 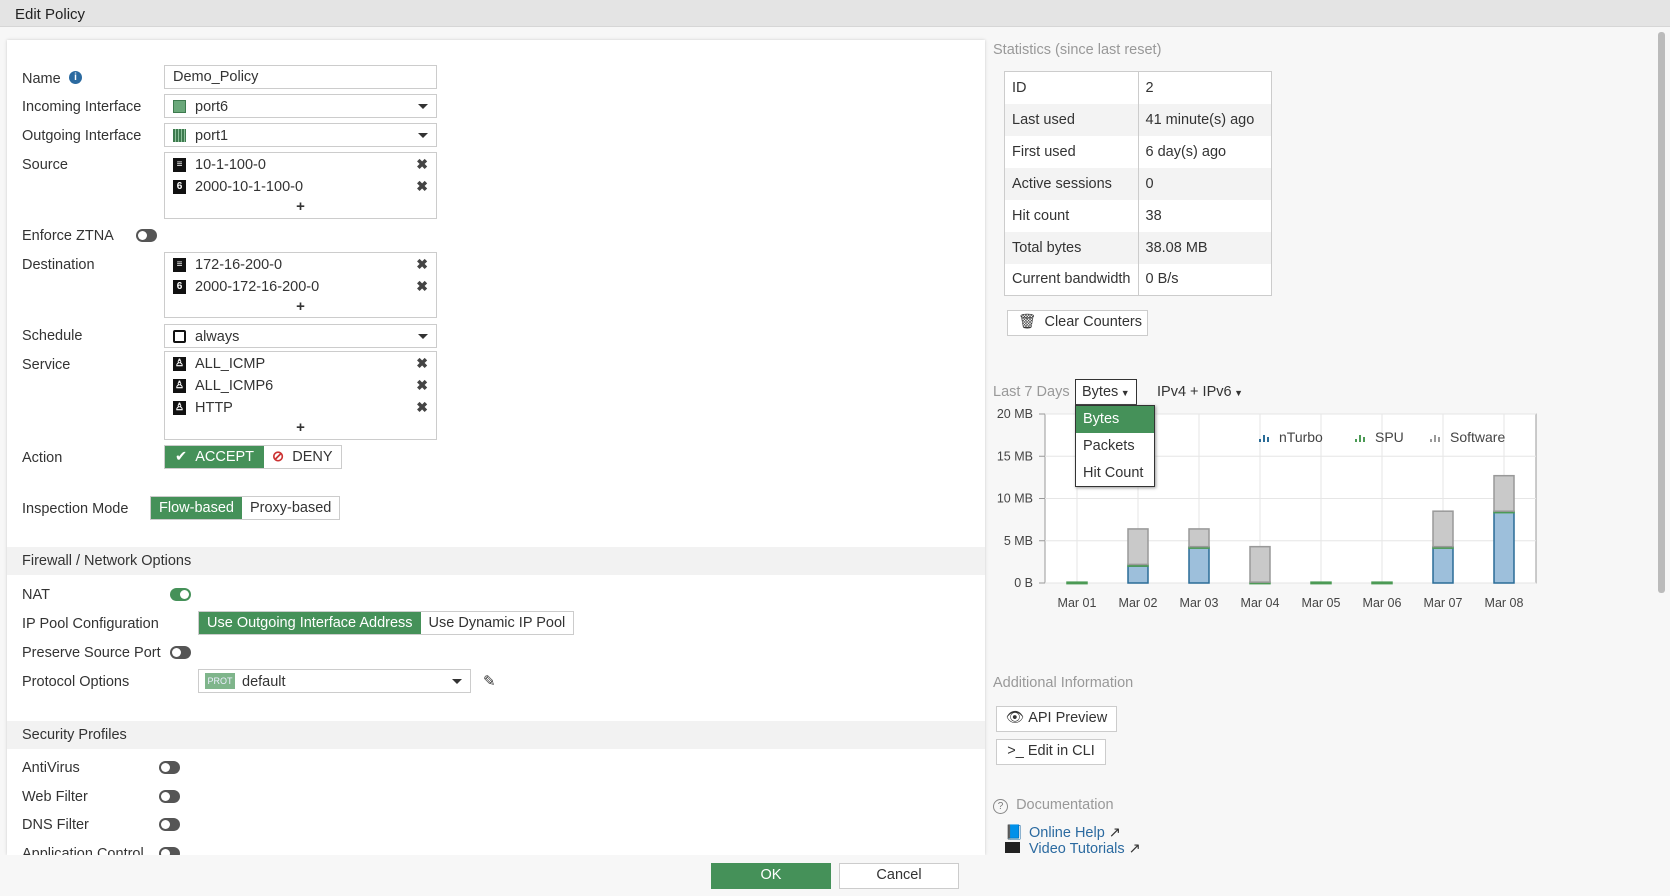 What do you see at coordinates (1051, 752) in the screenshot?
I see `edit-in-cli-button: >_ Edit in CLI` at bounding box center [1051, 752].